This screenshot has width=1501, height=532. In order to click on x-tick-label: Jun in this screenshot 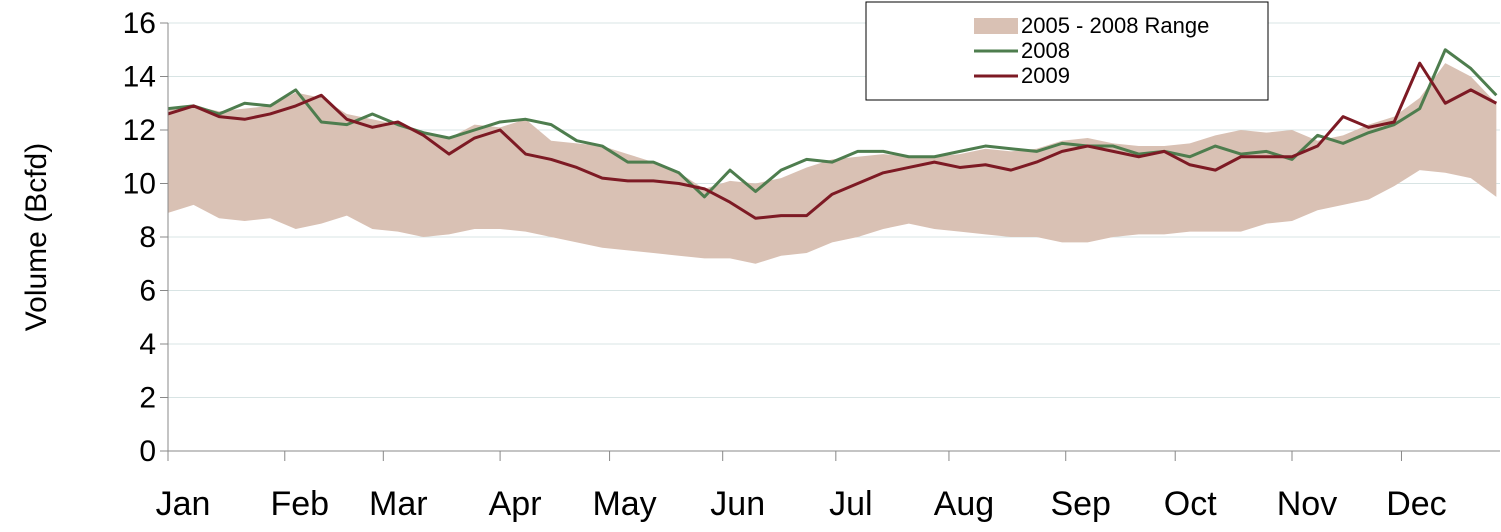, I will do `click(737, 504)`.